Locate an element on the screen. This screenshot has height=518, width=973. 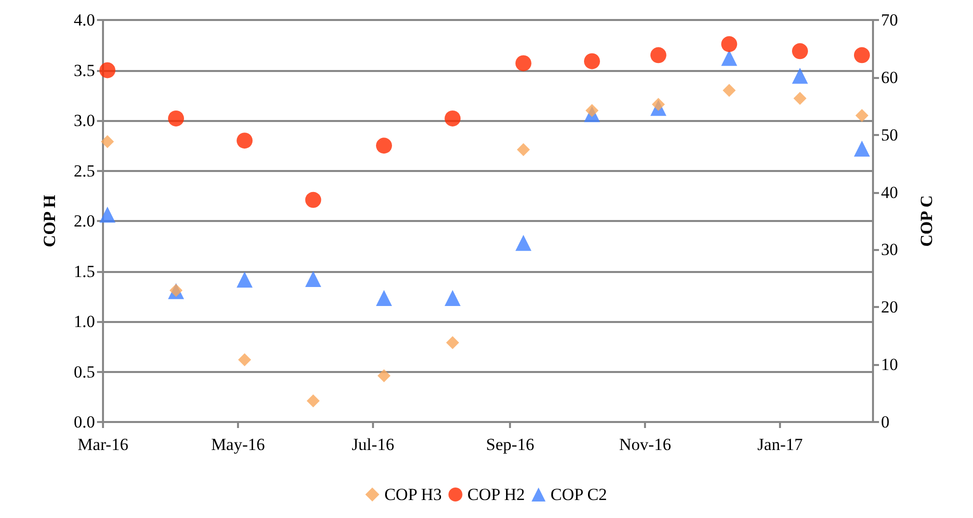
legend-label: COP H3 is located at coordinates (413, 494).